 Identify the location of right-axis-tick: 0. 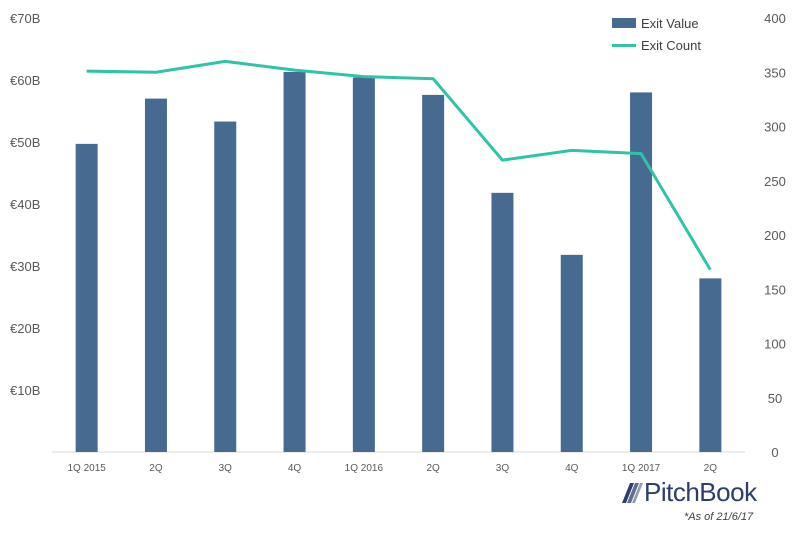
(774, 452).